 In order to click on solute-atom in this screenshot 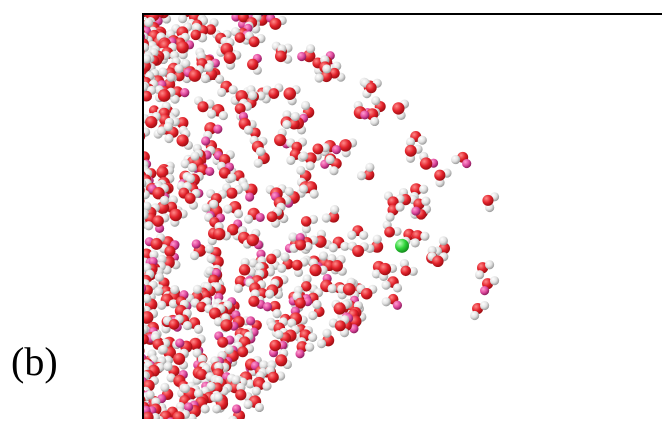, I will do `click(402, 245)`.